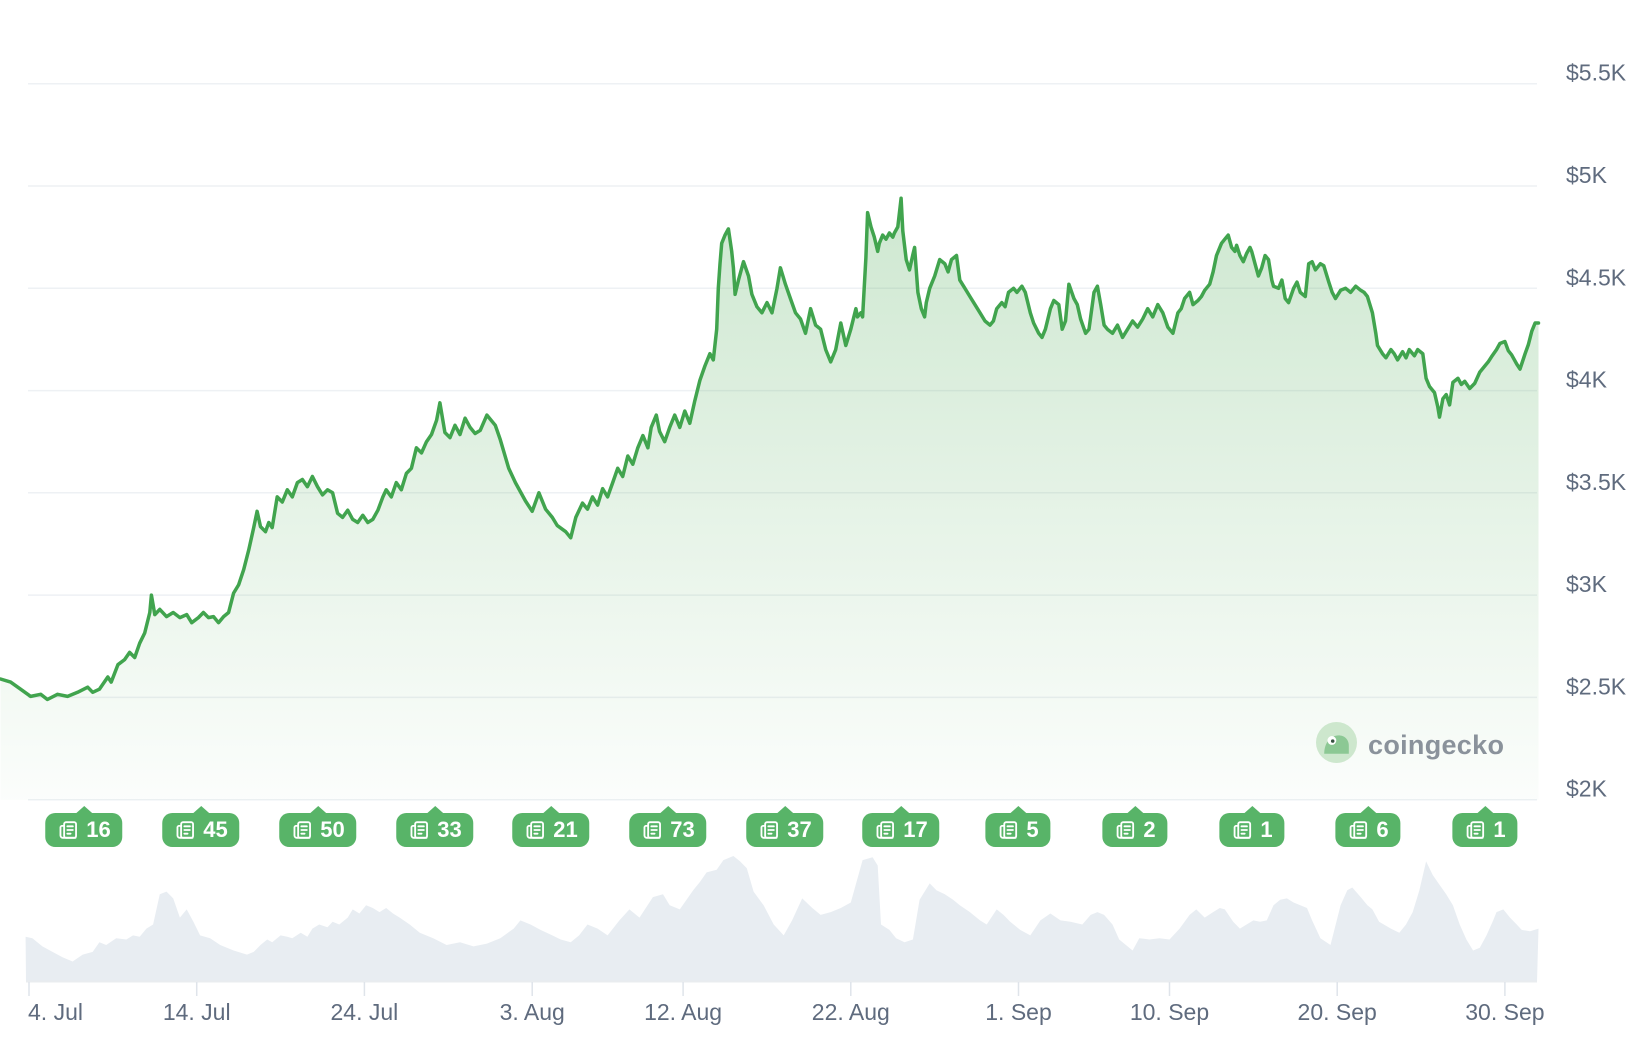  What do you see at coordinates (683, 1012) in the screenshot?
I see `x-axis-label: 12. Aug` at bounding box center [683, 1012].